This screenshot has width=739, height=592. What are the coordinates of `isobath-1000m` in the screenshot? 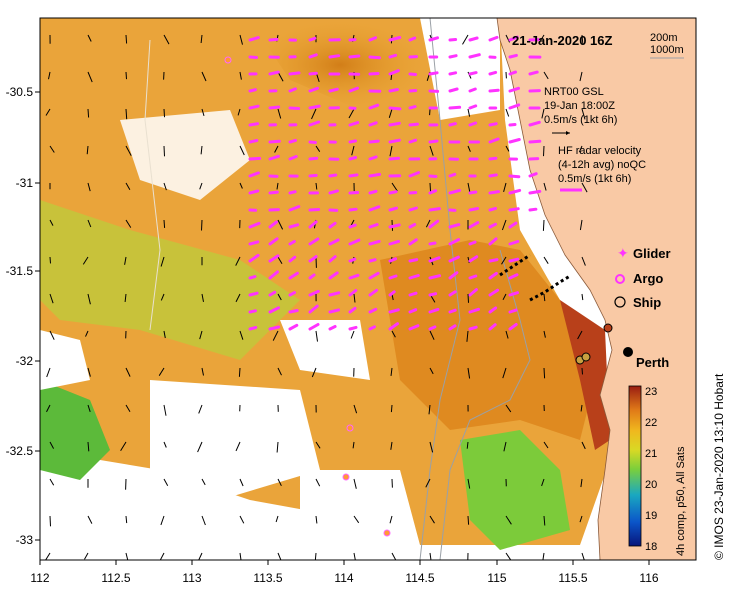 It's located at (440, 289).